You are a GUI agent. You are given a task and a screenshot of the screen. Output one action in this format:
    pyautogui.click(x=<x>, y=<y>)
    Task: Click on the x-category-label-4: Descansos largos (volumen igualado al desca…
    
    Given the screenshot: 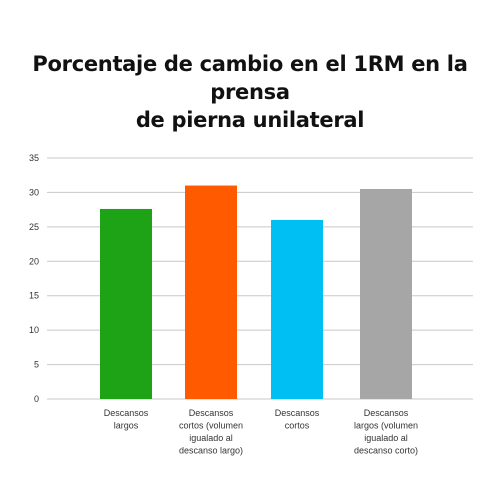 What is the action you would take?
    pyautogui.click(x=386, y=432)
    